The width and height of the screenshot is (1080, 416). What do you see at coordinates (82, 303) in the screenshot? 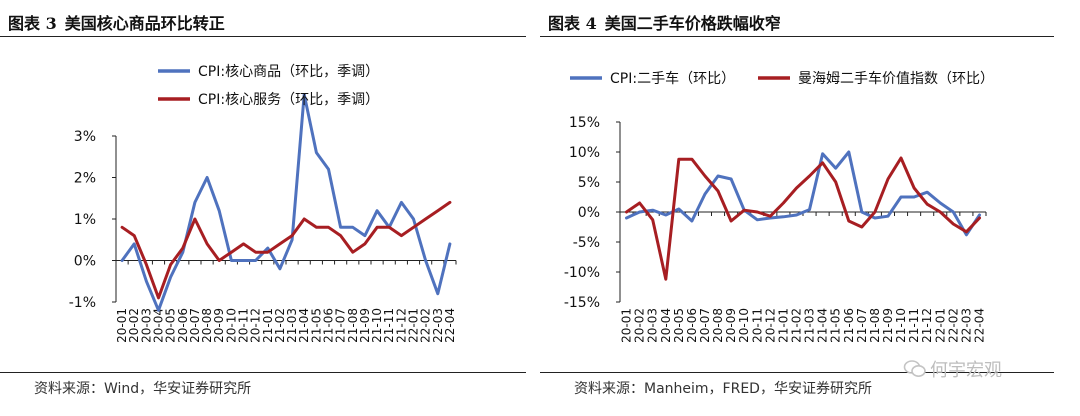
I see `y-tick-label: -1%` at bounding box center [82, 303].